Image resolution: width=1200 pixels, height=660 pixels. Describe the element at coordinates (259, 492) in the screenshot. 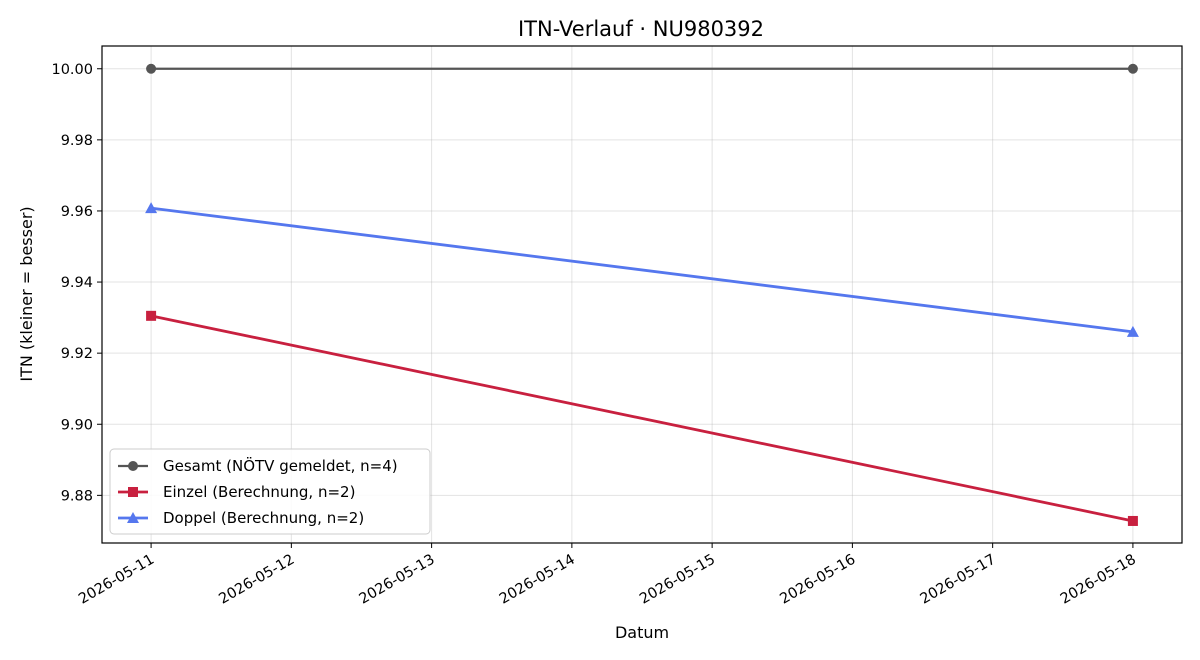

I see `legend-label-2: Einzel (Berechnung, n=2)` at that location.